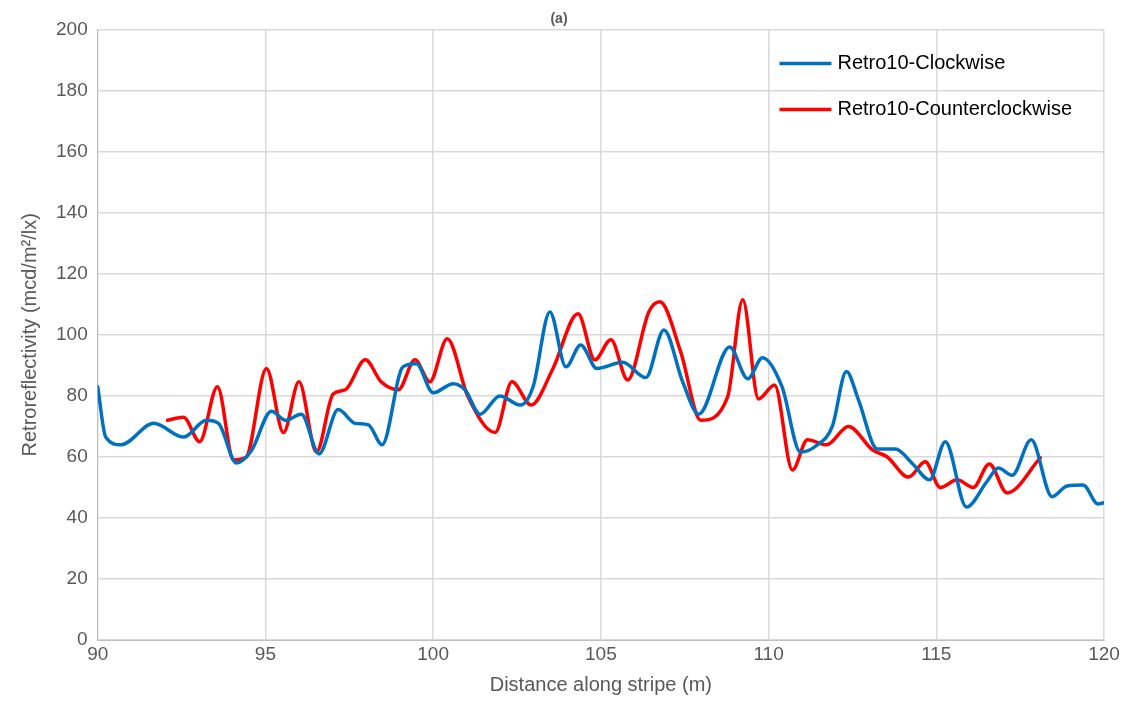 The height and width of the screenshot is (713, 1136). Describe the element at coordinates (559, 17) in the screenshot. I see `chart-title: (a)` at that location.